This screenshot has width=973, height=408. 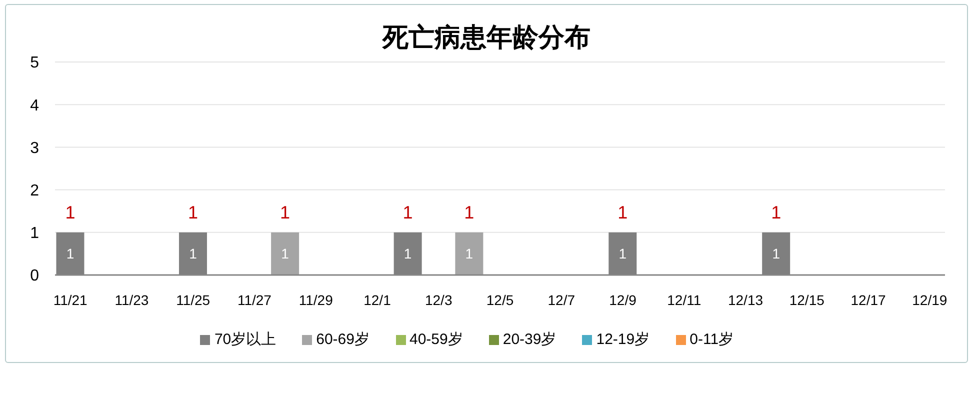 What do you see at coordinates (35, 63) in the screenshot?
I see `y-tick-label: 5` at bounding box center [35, 63].